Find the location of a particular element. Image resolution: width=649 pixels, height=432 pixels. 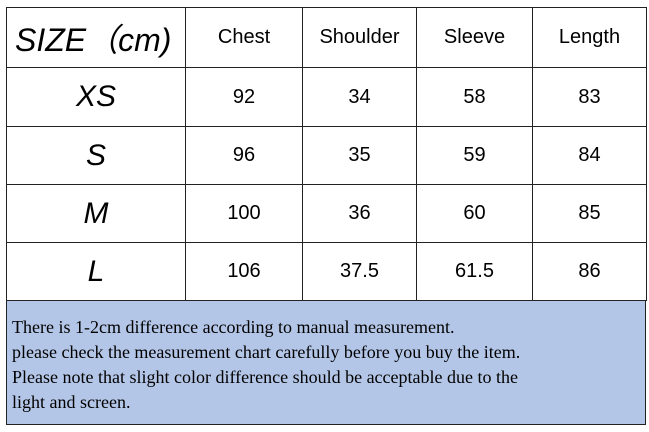

measurement: 96 is located at coordinates (244, 155).